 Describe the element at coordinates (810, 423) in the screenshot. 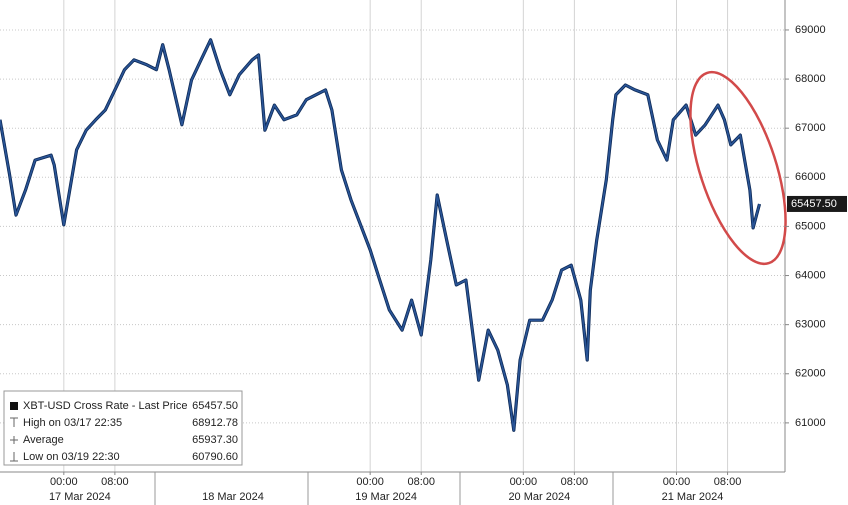

I see `y-tick-label: 61000` at that location.